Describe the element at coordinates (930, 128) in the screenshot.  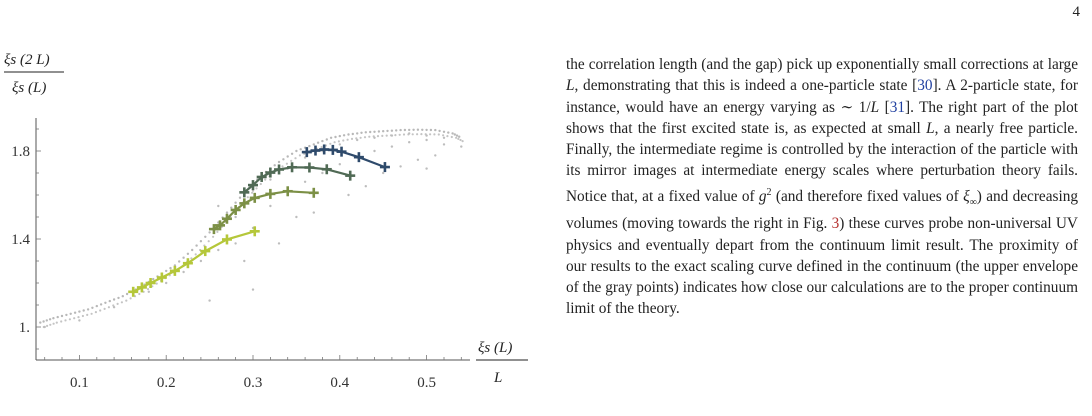
I see `text-segment: L` at that location.